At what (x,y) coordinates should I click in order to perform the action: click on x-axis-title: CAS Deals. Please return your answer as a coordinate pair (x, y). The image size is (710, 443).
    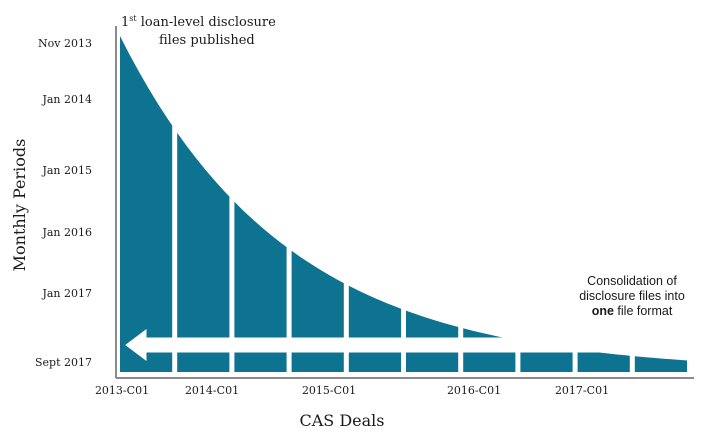
    Looking at the image, I should click on (341, 420).